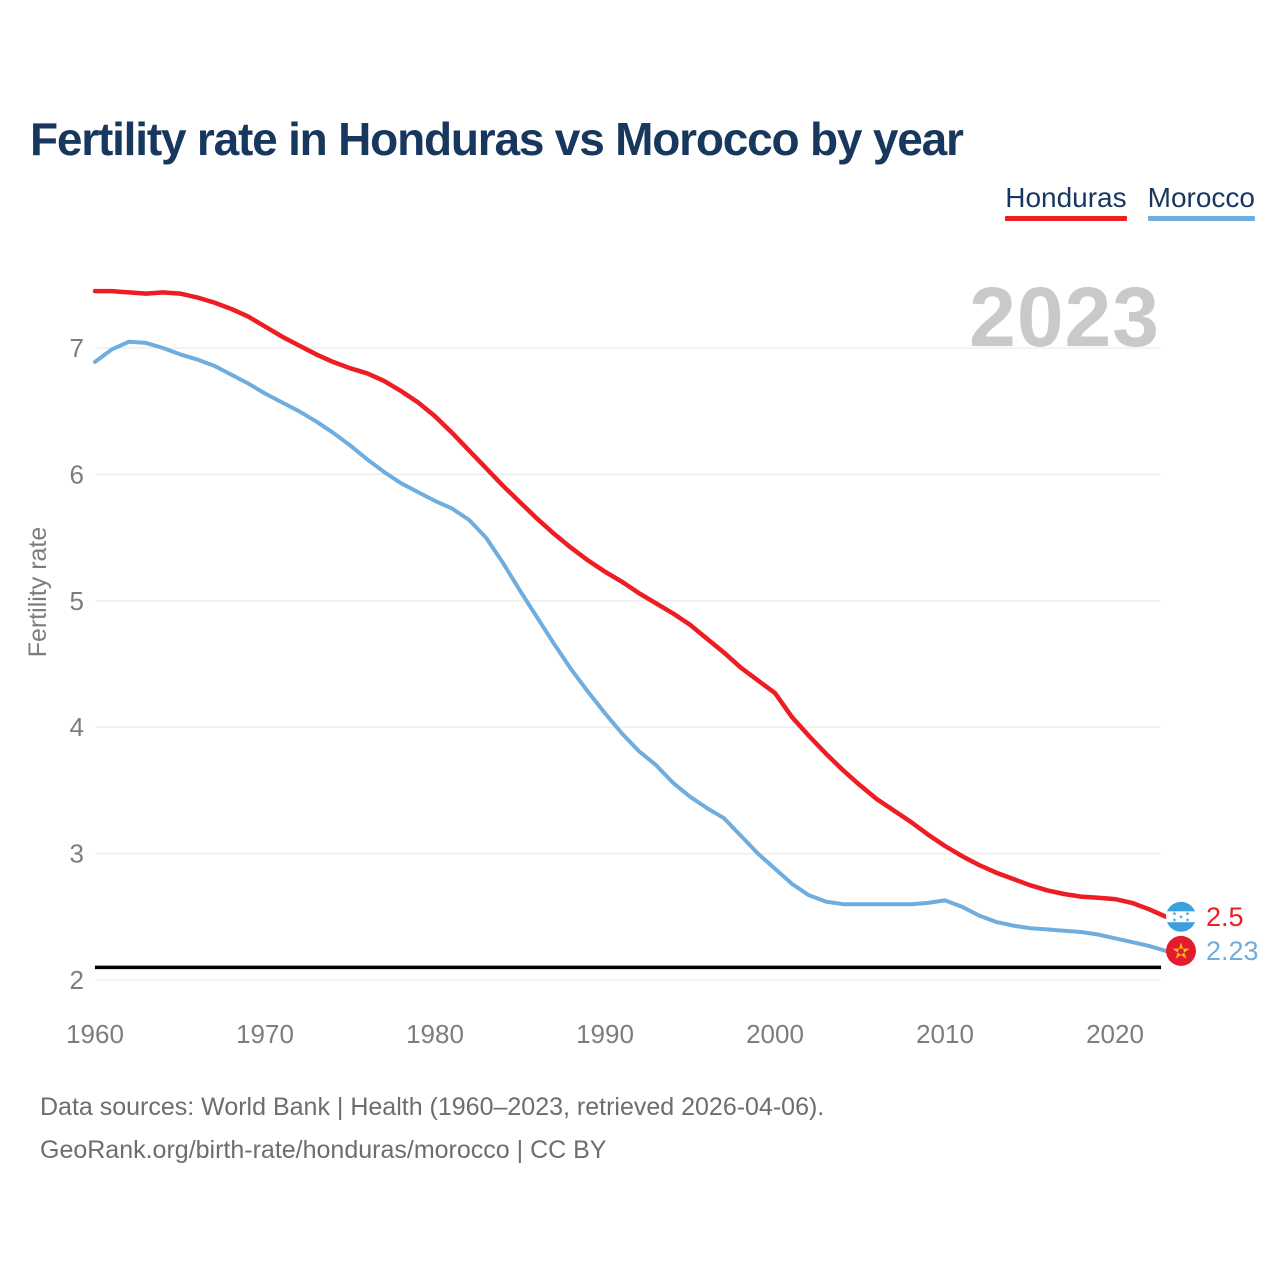 The image size is (1280, 1280). Describe the element at coordinates (1181, 950) in the screenshot. I see `morocco-flag-icon` at that location.